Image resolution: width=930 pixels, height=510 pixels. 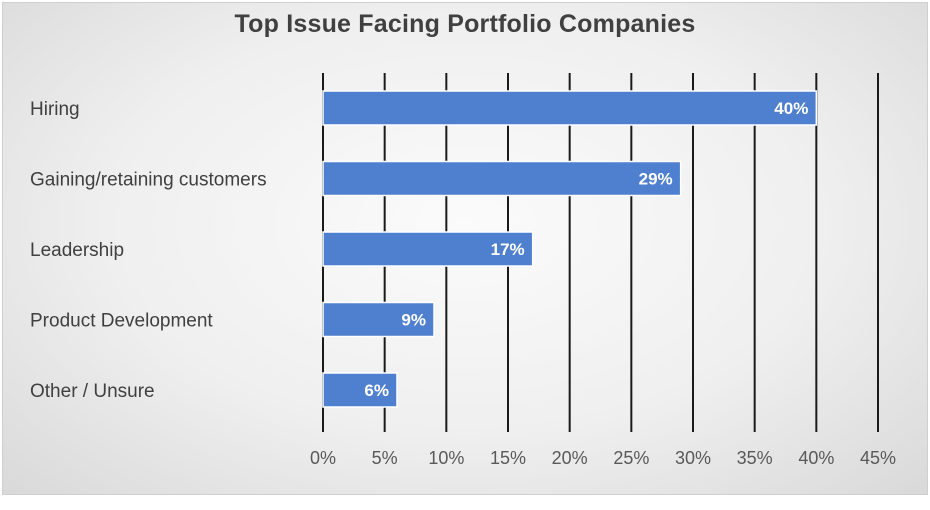 What do you see at coordinates (508, 249) in the screenshot?
I see `data-label: 17%` at bounding box center [508, 249].